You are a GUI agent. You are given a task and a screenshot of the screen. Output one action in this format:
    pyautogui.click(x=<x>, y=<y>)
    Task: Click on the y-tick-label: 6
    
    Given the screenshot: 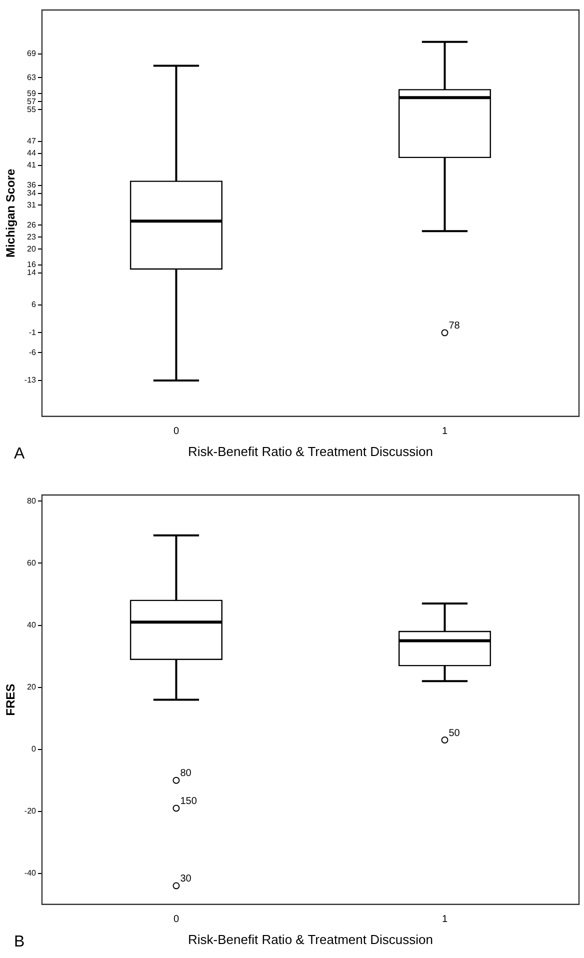 What is the action you would take?
    pyautogui.click(x=34, y=305)
    